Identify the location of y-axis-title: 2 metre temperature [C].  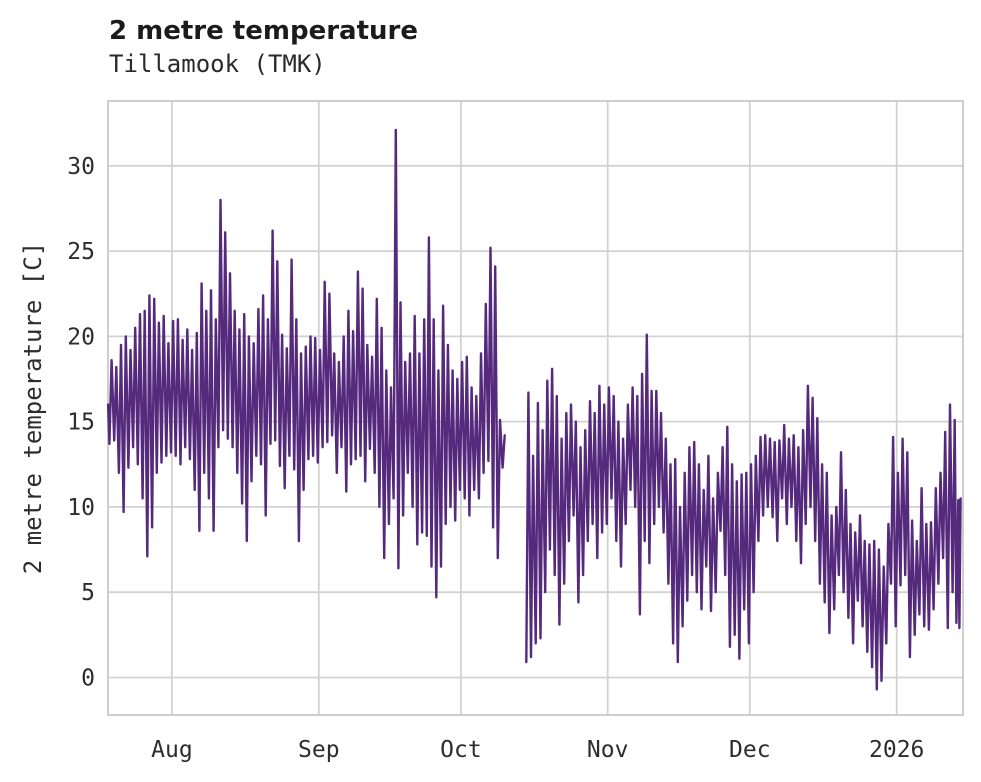
(33, 408).